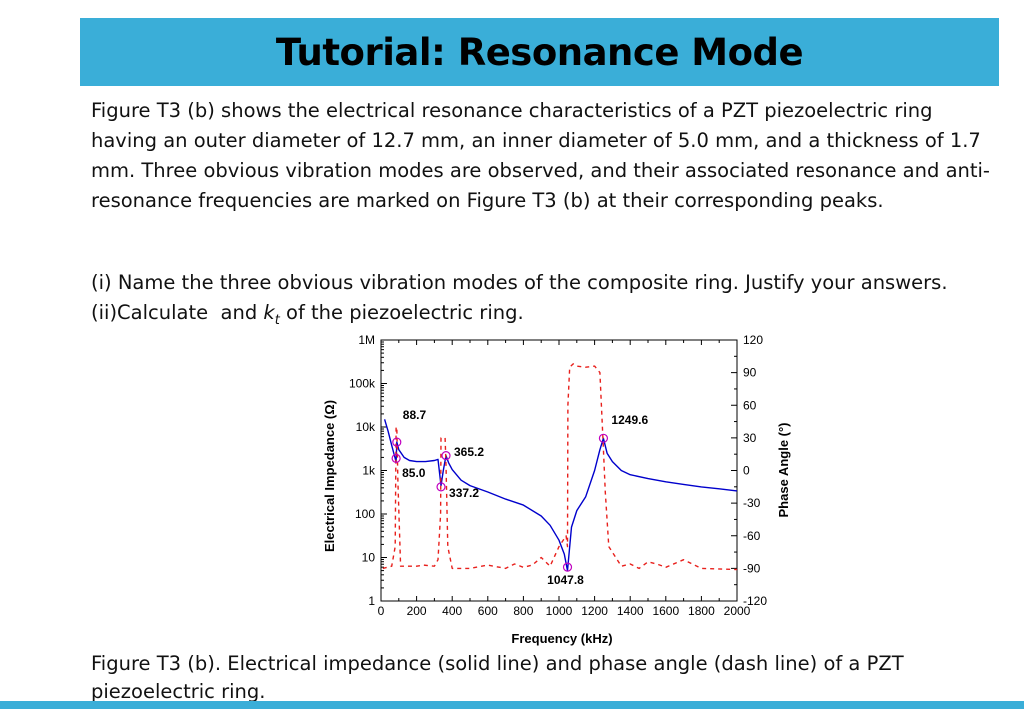  I want to click on series-layer, so click(560, 467).